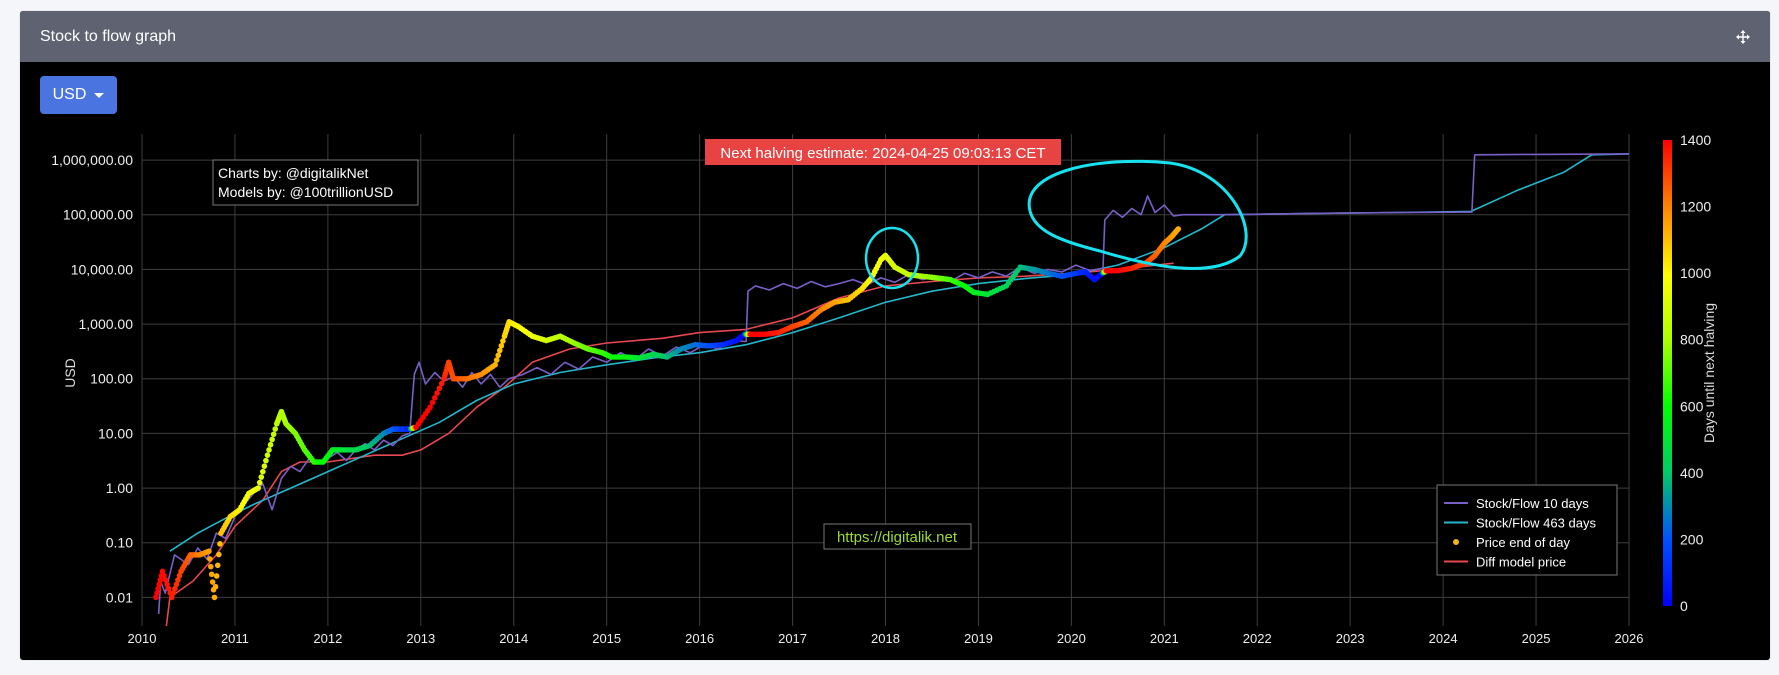 This screenshot has width=1779, height=675. Describe the element at coordinates (1695, 140) in the screenshot. I see `colorbar-tick-label: 1400` at that location.